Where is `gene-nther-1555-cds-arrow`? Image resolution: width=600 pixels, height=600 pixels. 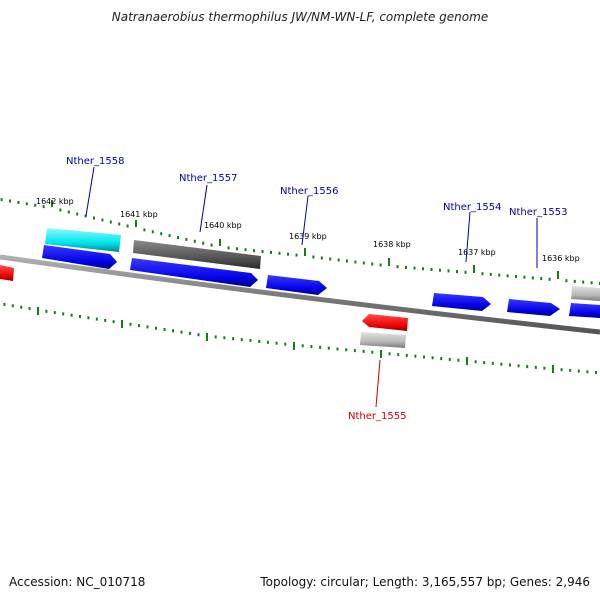 gene-nther-1555-cds-arrow is located at coordinates (385, 322).